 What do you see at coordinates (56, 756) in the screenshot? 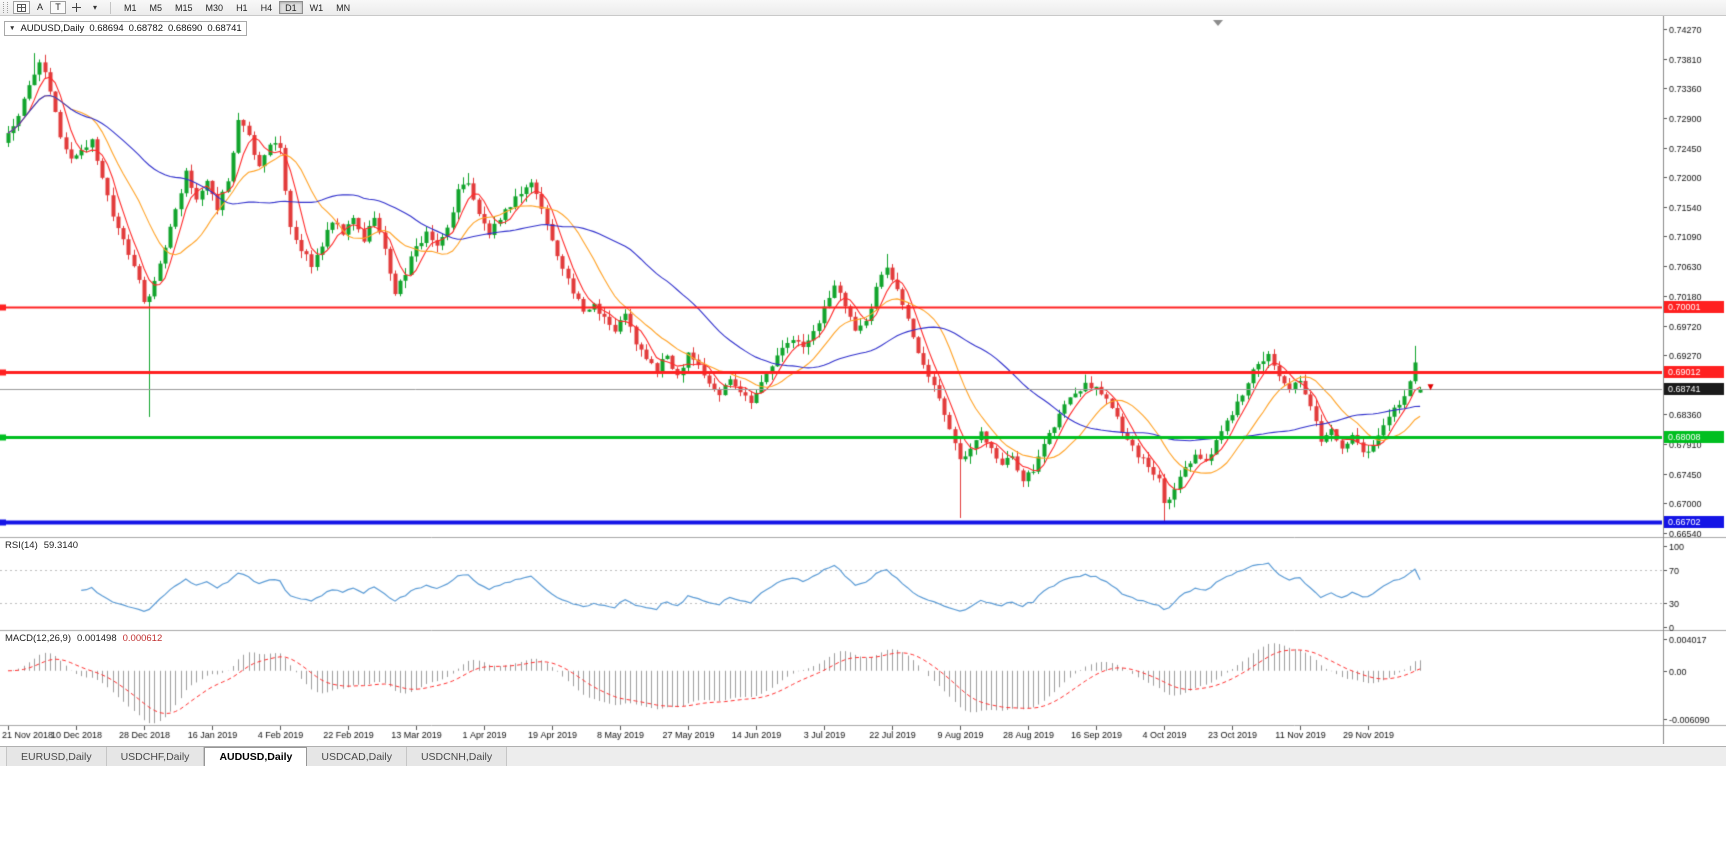
I see `chart-tab-eurusd: EURUSD,Daily` at bounding box center [56, 756].